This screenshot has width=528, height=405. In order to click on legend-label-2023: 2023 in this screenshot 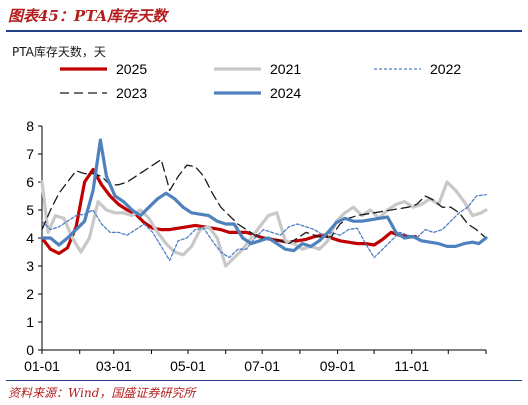, I will do `click(131, 93)`.